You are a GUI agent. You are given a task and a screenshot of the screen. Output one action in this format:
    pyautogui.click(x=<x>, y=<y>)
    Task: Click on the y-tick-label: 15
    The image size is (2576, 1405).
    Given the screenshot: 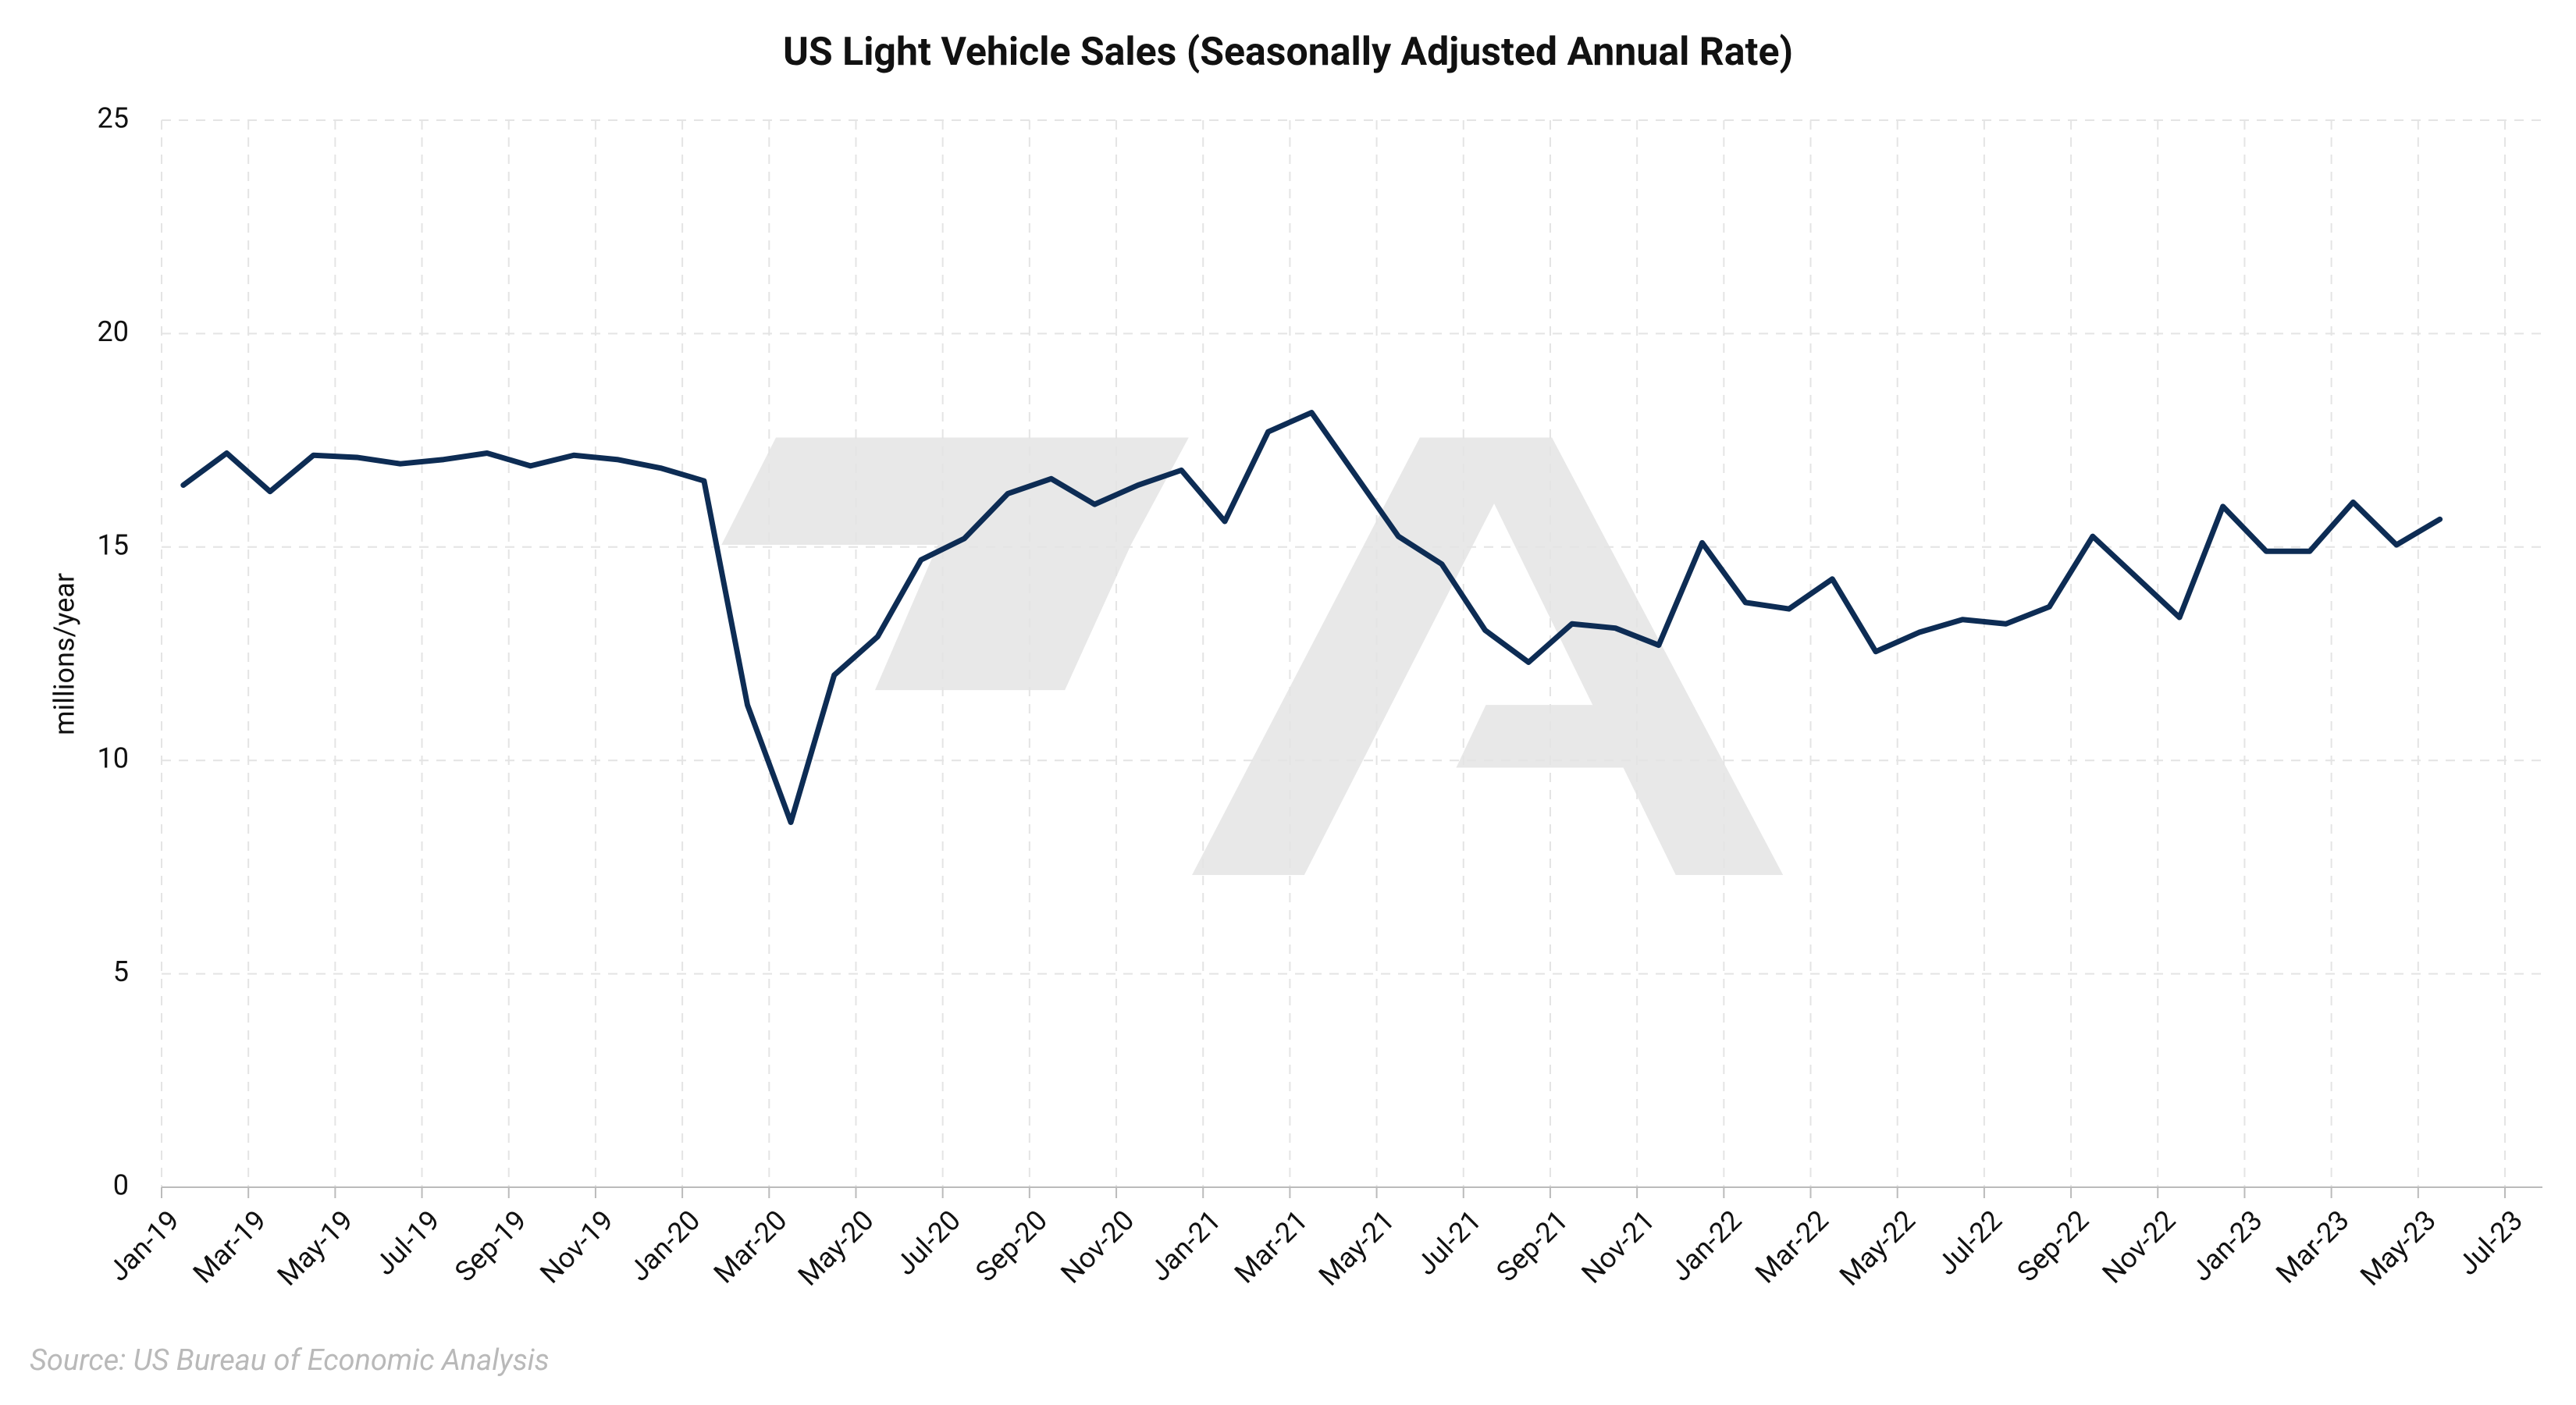 What is the action you would take?
    pyautogui.click(x=114, y=544)
    